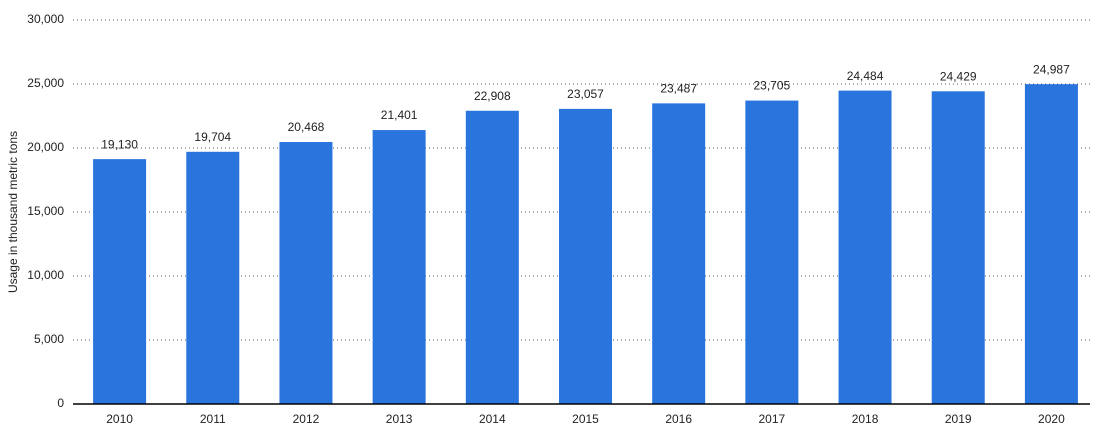 The height and width of the screenshot is (432, 1103). Describe the element at coordinates (772, 419) in the screenshot. I see `x-tick-label: 2017` at that location.